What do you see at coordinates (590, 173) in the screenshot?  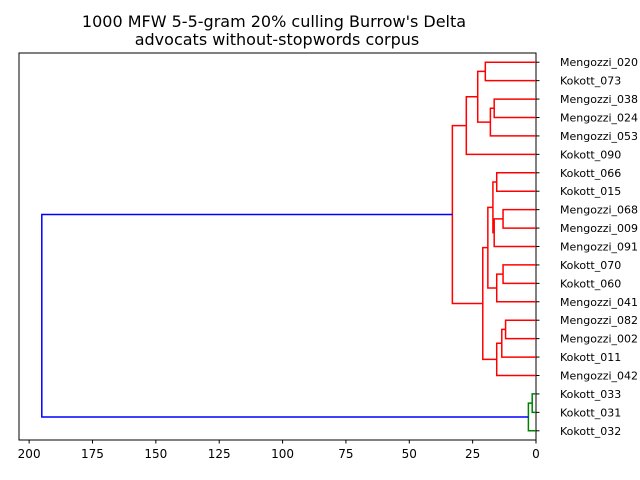 I see `leaf-label: Kokott_066` at bounding box center [590, 173].